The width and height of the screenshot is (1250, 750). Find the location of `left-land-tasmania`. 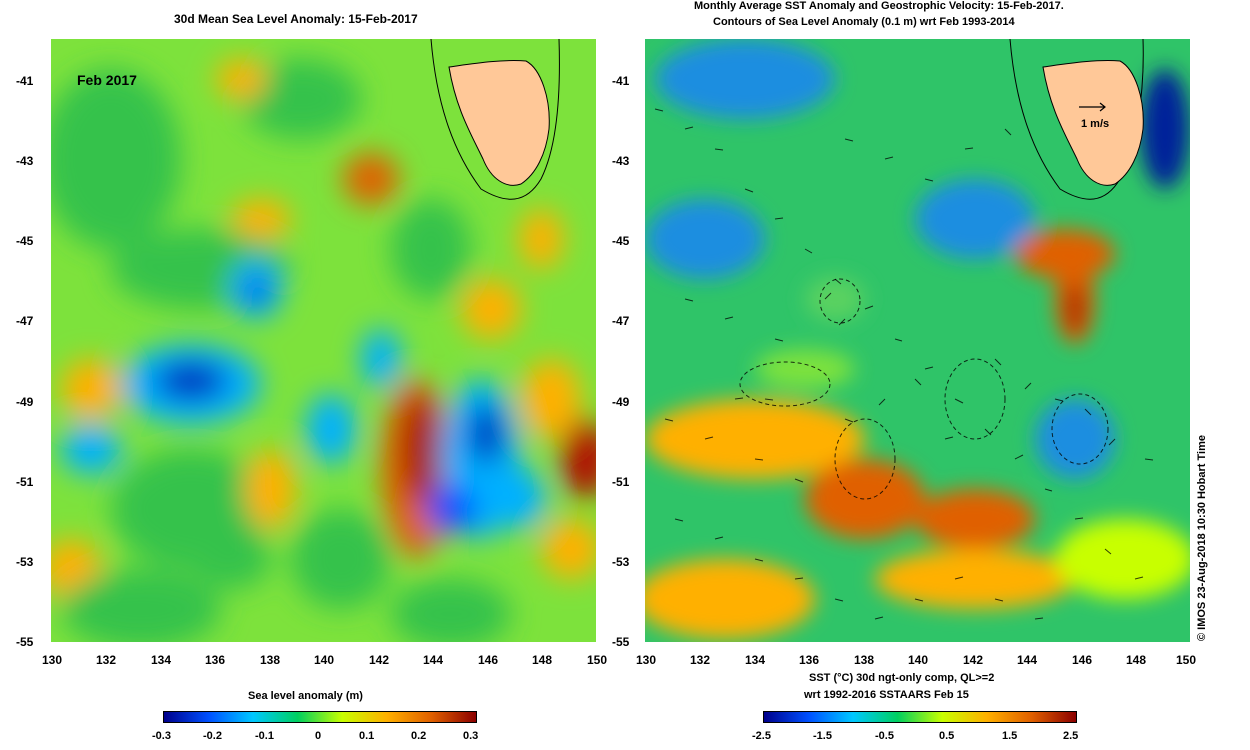

left-land-tasmania is located at coordinates (499, 123).